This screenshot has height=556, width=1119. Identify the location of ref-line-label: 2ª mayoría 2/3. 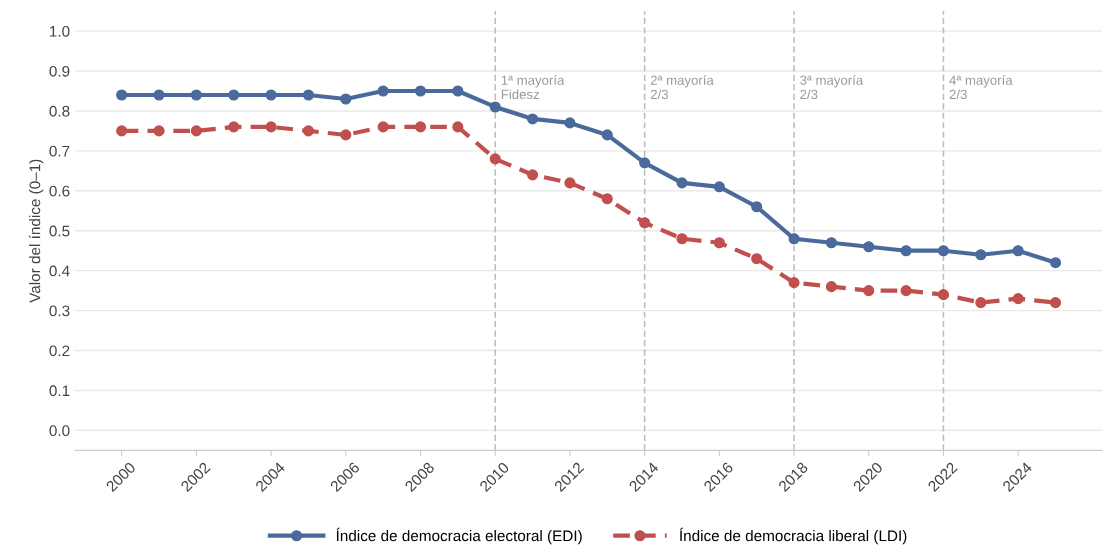
(682, 87).